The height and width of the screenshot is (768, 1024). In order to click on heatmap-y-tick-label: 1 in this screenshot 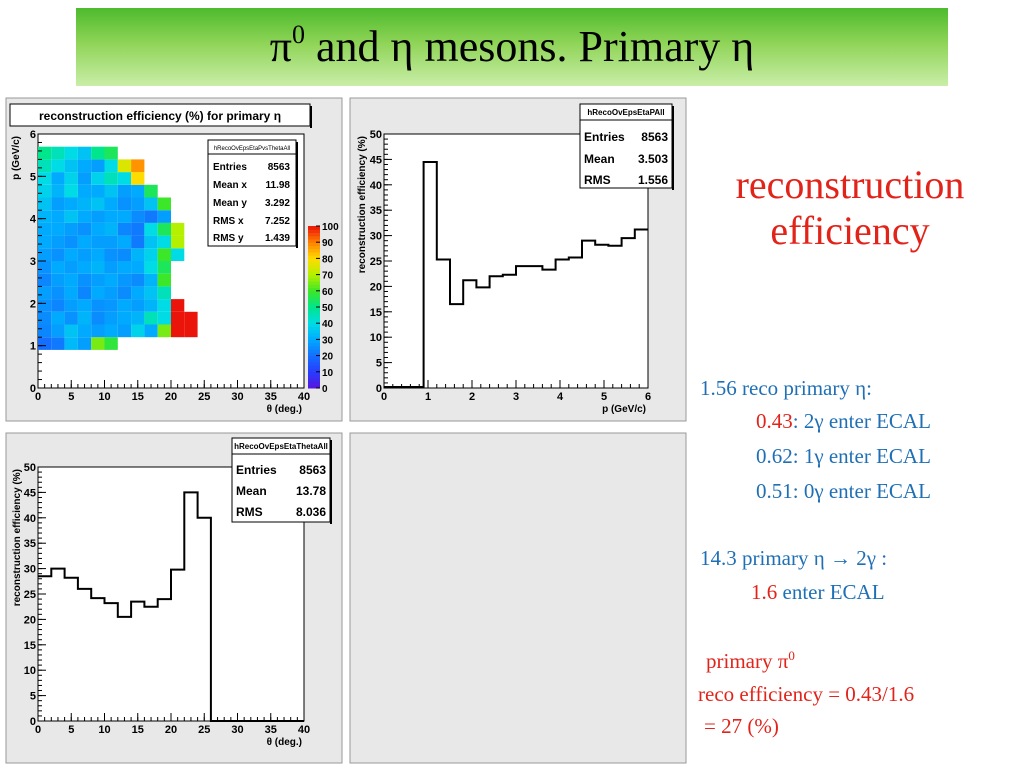, I will do `click(33, 347)`.